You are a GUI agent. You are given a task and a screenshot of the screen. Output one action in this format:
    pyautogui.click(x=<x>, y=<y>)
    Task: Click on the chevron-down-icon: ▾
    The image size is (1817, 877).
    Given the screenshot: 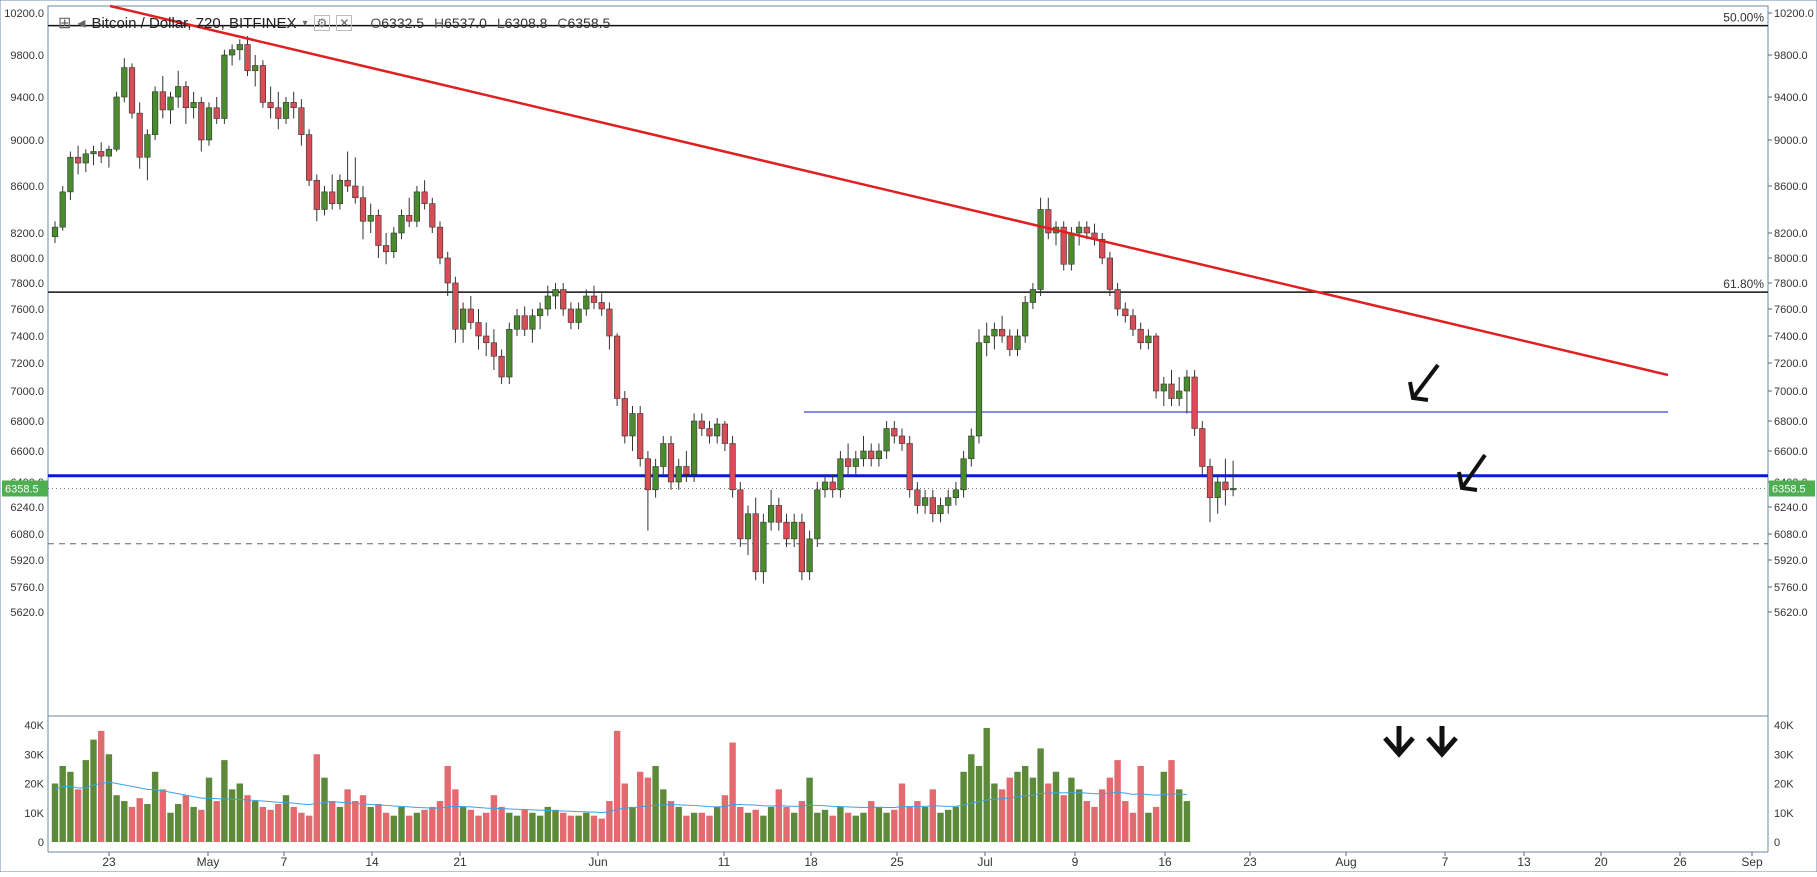 What is the action you would take?
    pyautogui.click(x=305, y=23)
    